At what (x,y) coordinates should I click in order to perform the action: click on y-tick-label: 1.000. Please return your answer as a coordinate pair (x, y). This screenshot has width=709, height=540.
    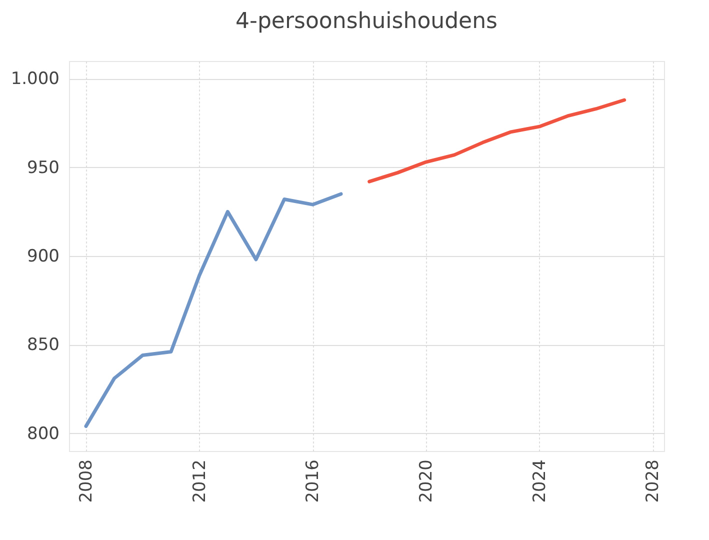
    Looking at the image, I should click on (35, 79).